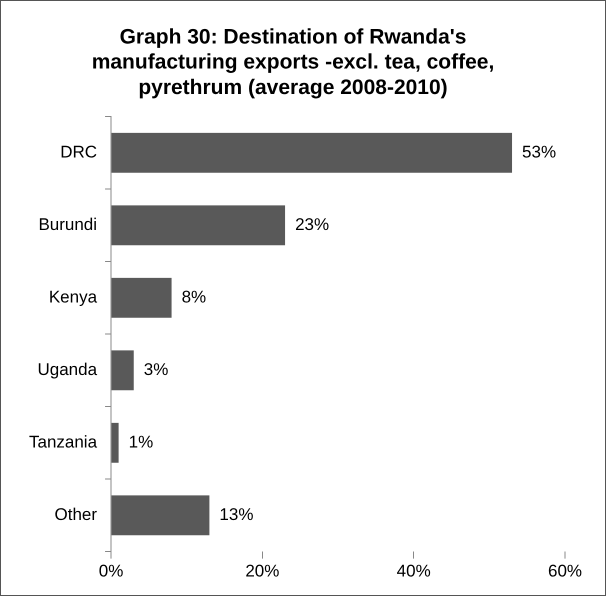 This screenshot has height=596, width=606. What do you see at coordinates (156, 370) in the screenshot?
I see `data-label: 3%` at bounding box center [156, 370].